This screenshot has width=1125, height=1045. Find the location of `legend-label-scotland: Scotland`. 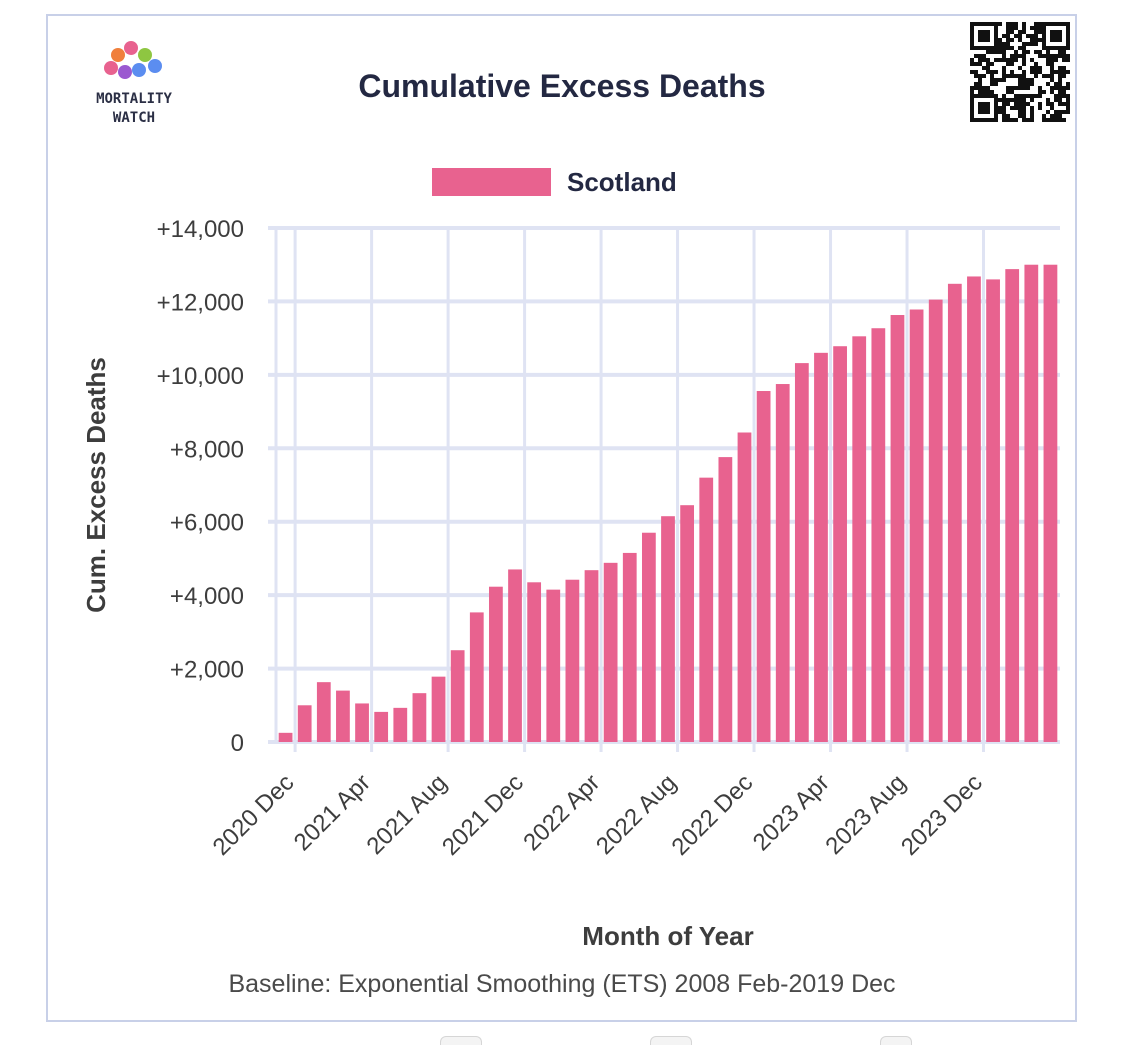

legend-label-scotland: Scotland is located at coordinates (622, 182).